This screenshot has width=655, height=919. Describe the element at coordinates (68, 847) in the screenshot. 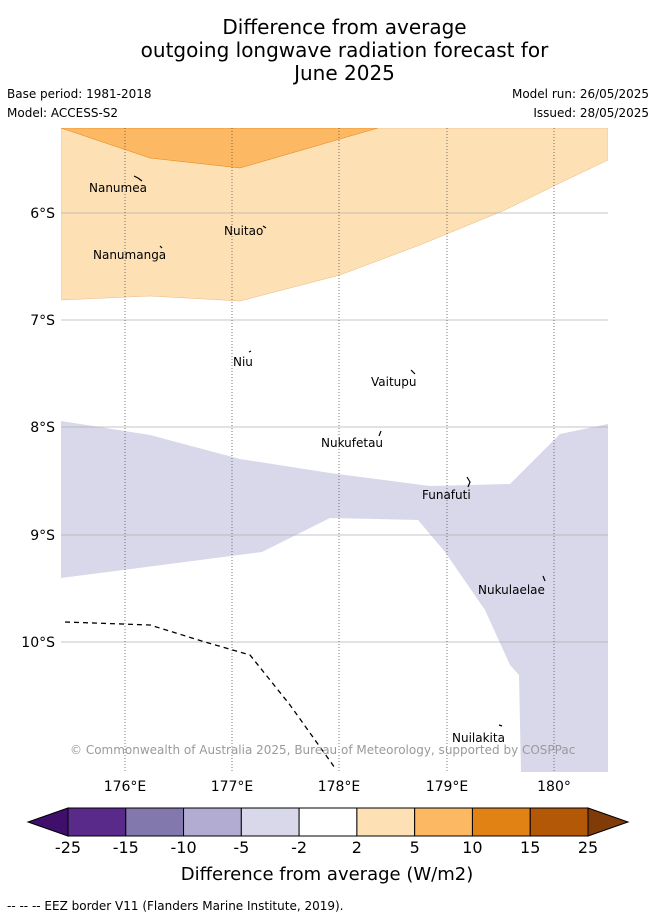

I see `colorbar-tick-label: -25` at that location.